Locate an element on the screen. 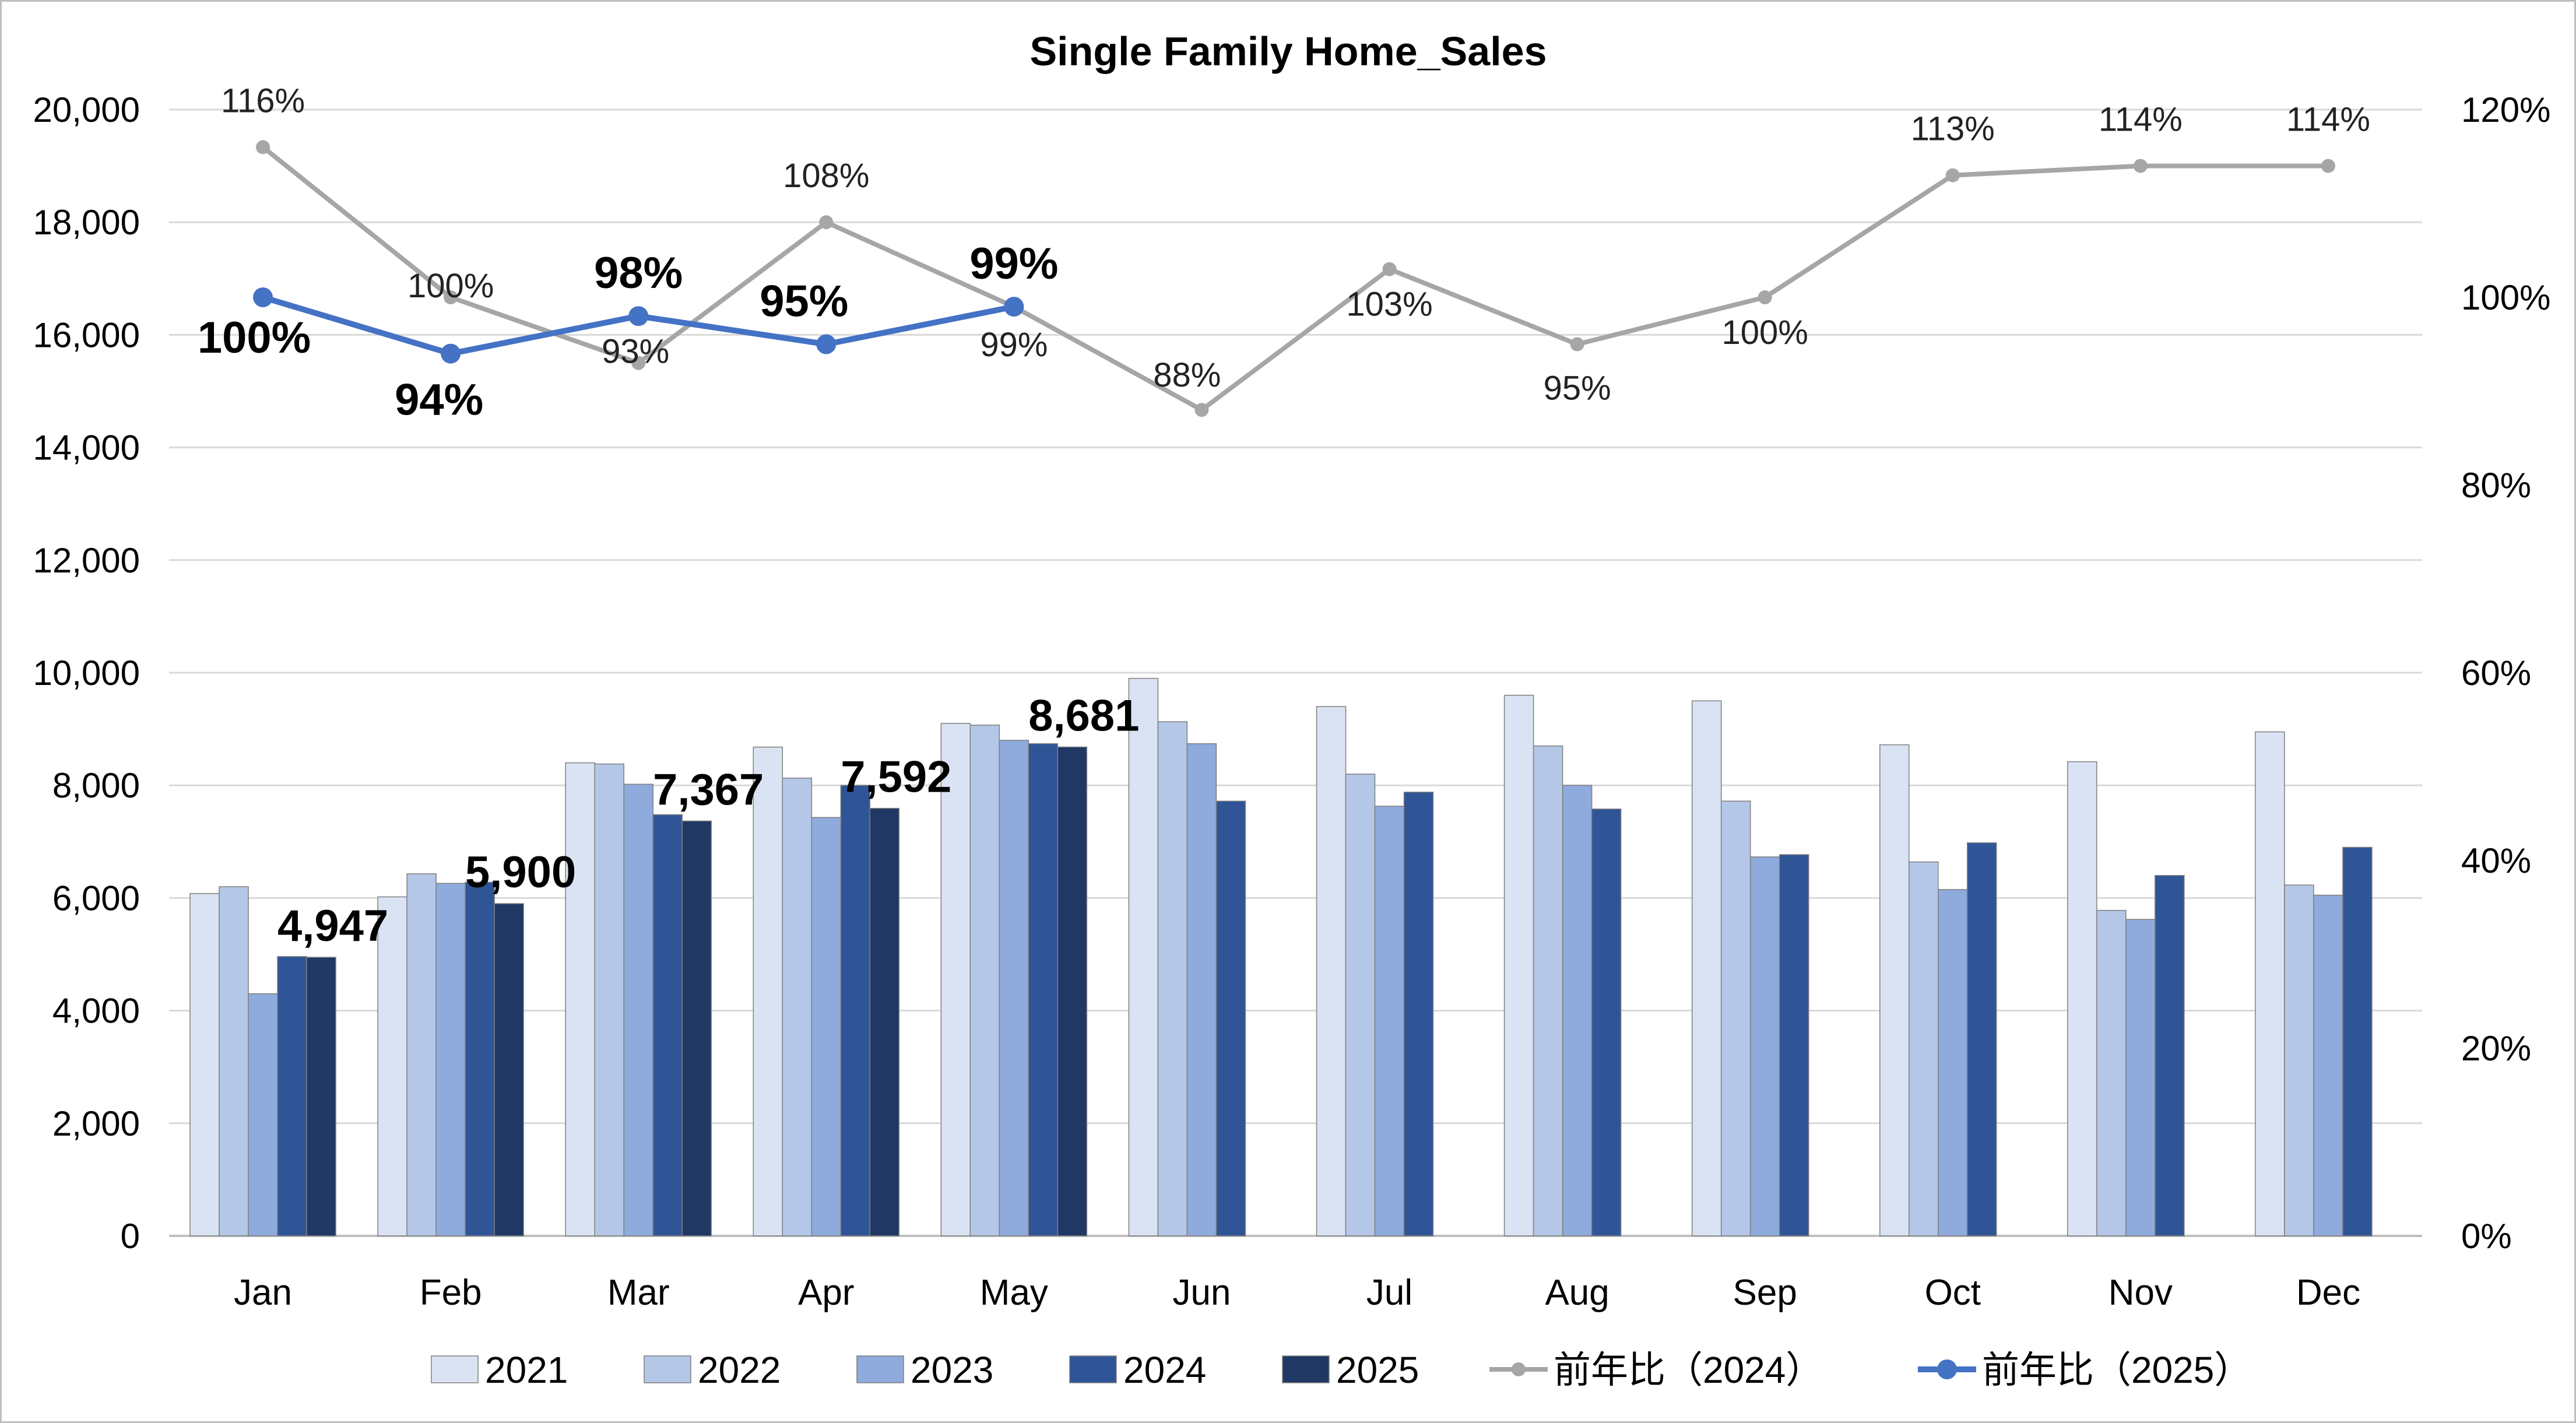  bar-data-label: 4,947 is located at coordinates (332, 926).